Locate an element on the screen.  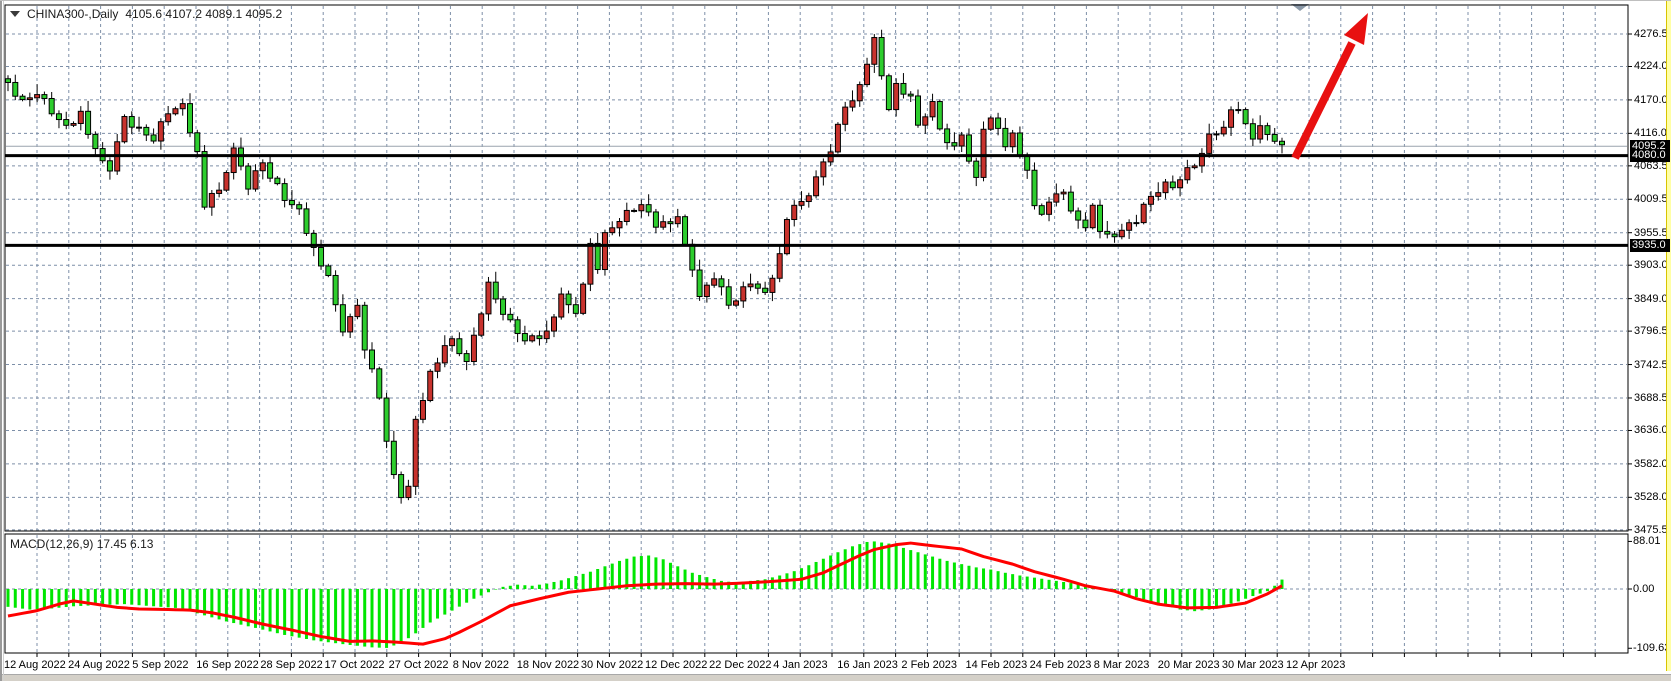
scroll-to-end-icon is located at coordinates (1300, 7).